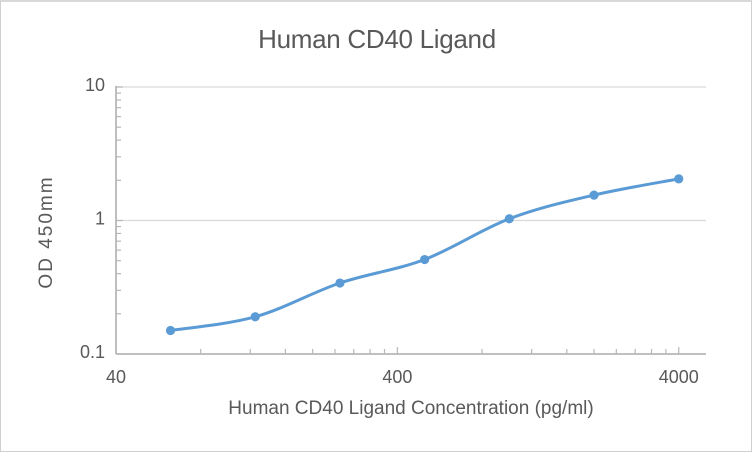  Describe the element at coordinates (100, 219) in the screenshot. I see `y-tick-label: 1` at that location.